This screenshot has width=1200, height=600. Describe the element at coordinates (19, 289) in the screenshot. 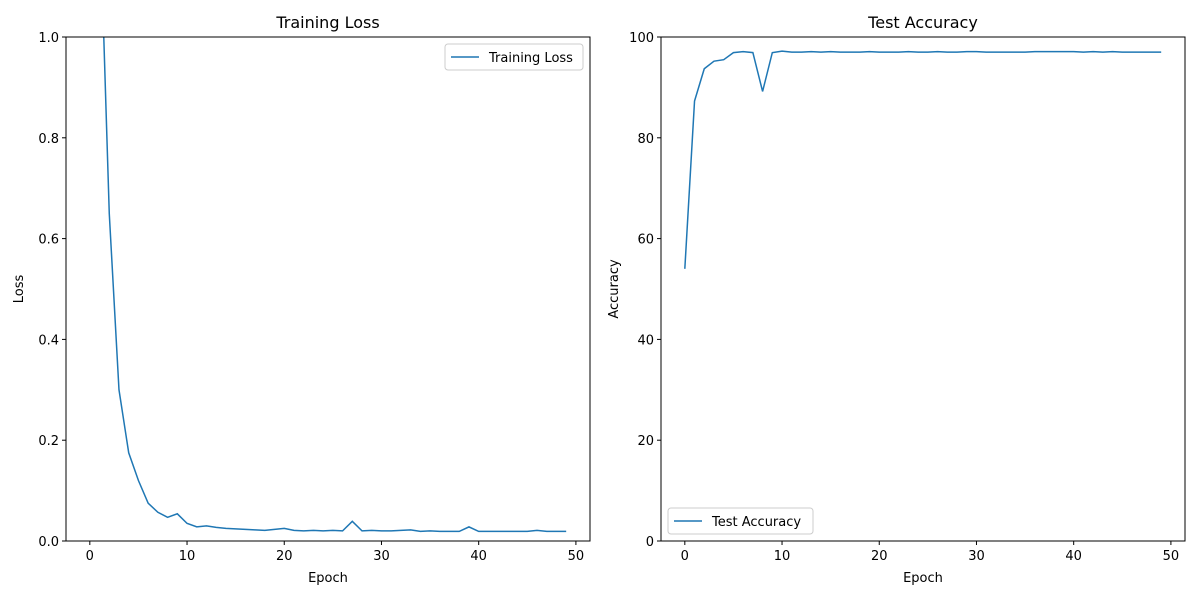

I see `y-axis-label: Loss` at that location.